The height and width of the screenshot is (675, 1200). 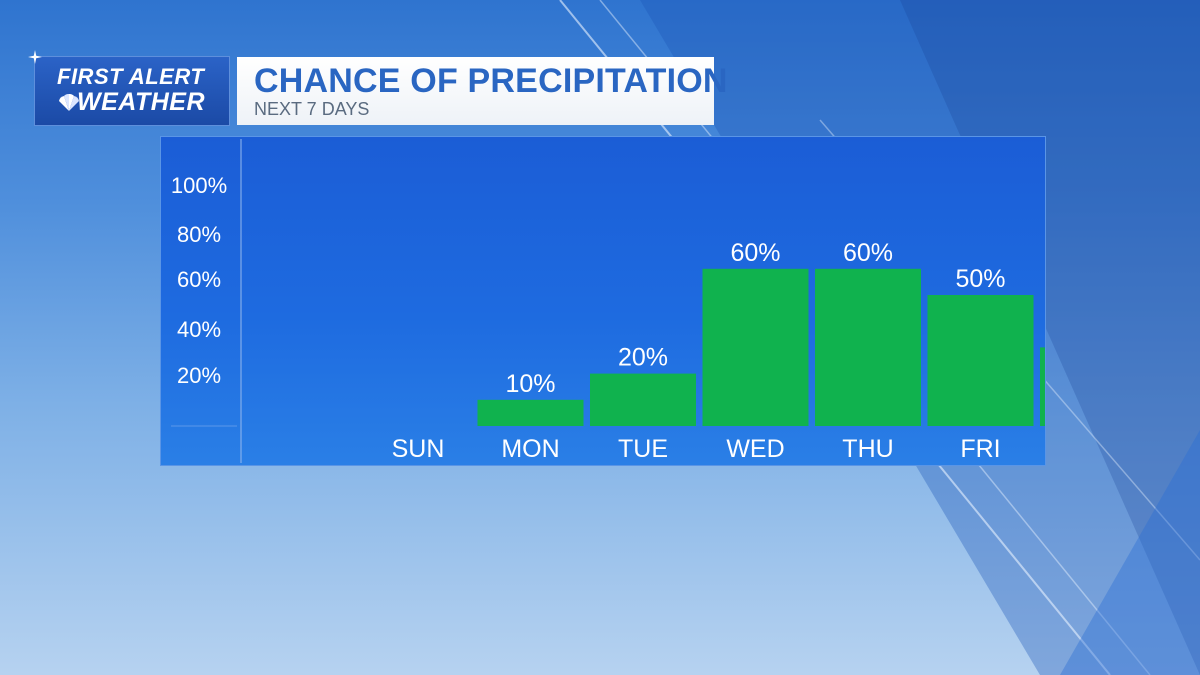 What do you see at coordinates (199, 234) in the screenshot?
I see `y-tick-label: 80%` at bounding box center [199, 234].